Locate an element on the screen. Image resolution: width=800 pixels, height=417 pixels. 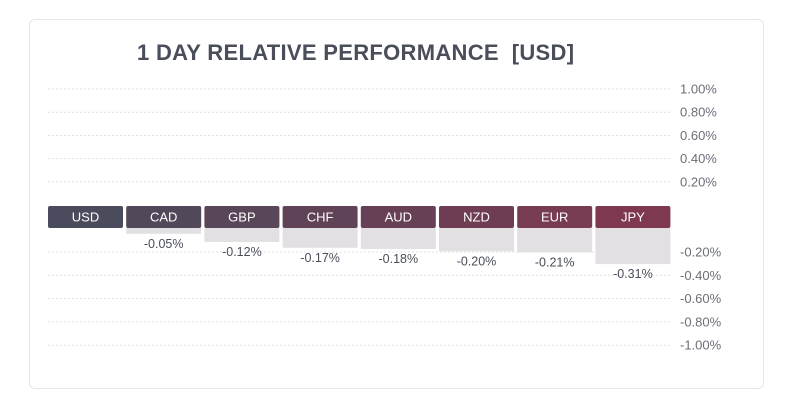
bars is located at coordinates (398, 246).